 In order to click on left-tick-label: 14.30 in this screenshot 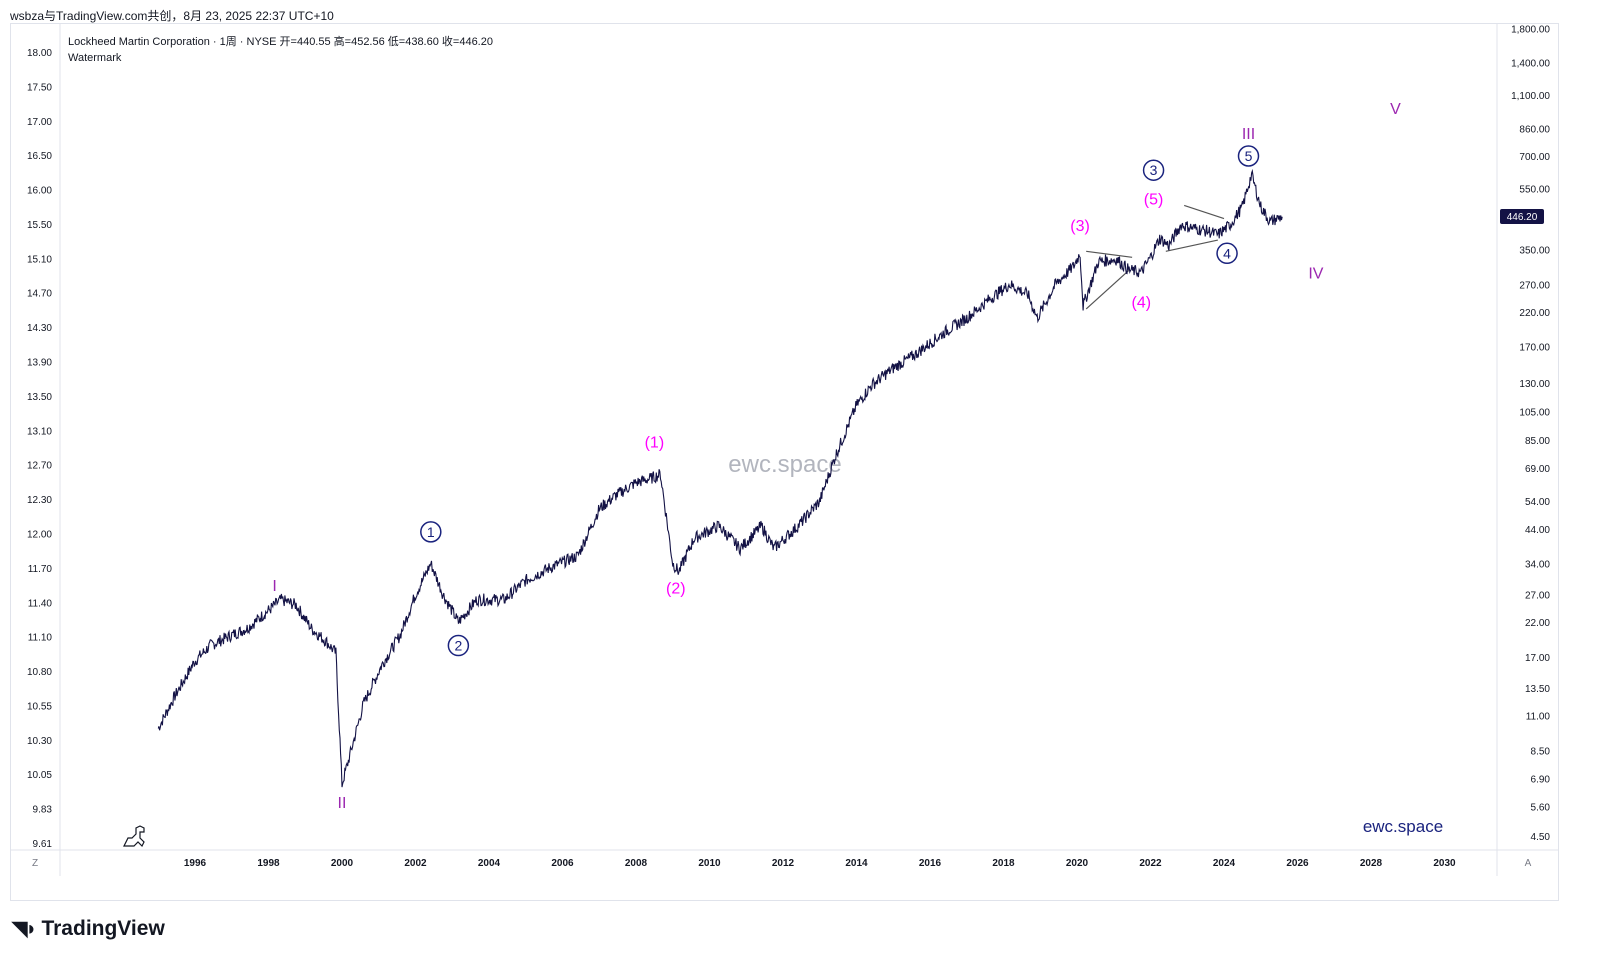, I will do `click(39, 328)`.